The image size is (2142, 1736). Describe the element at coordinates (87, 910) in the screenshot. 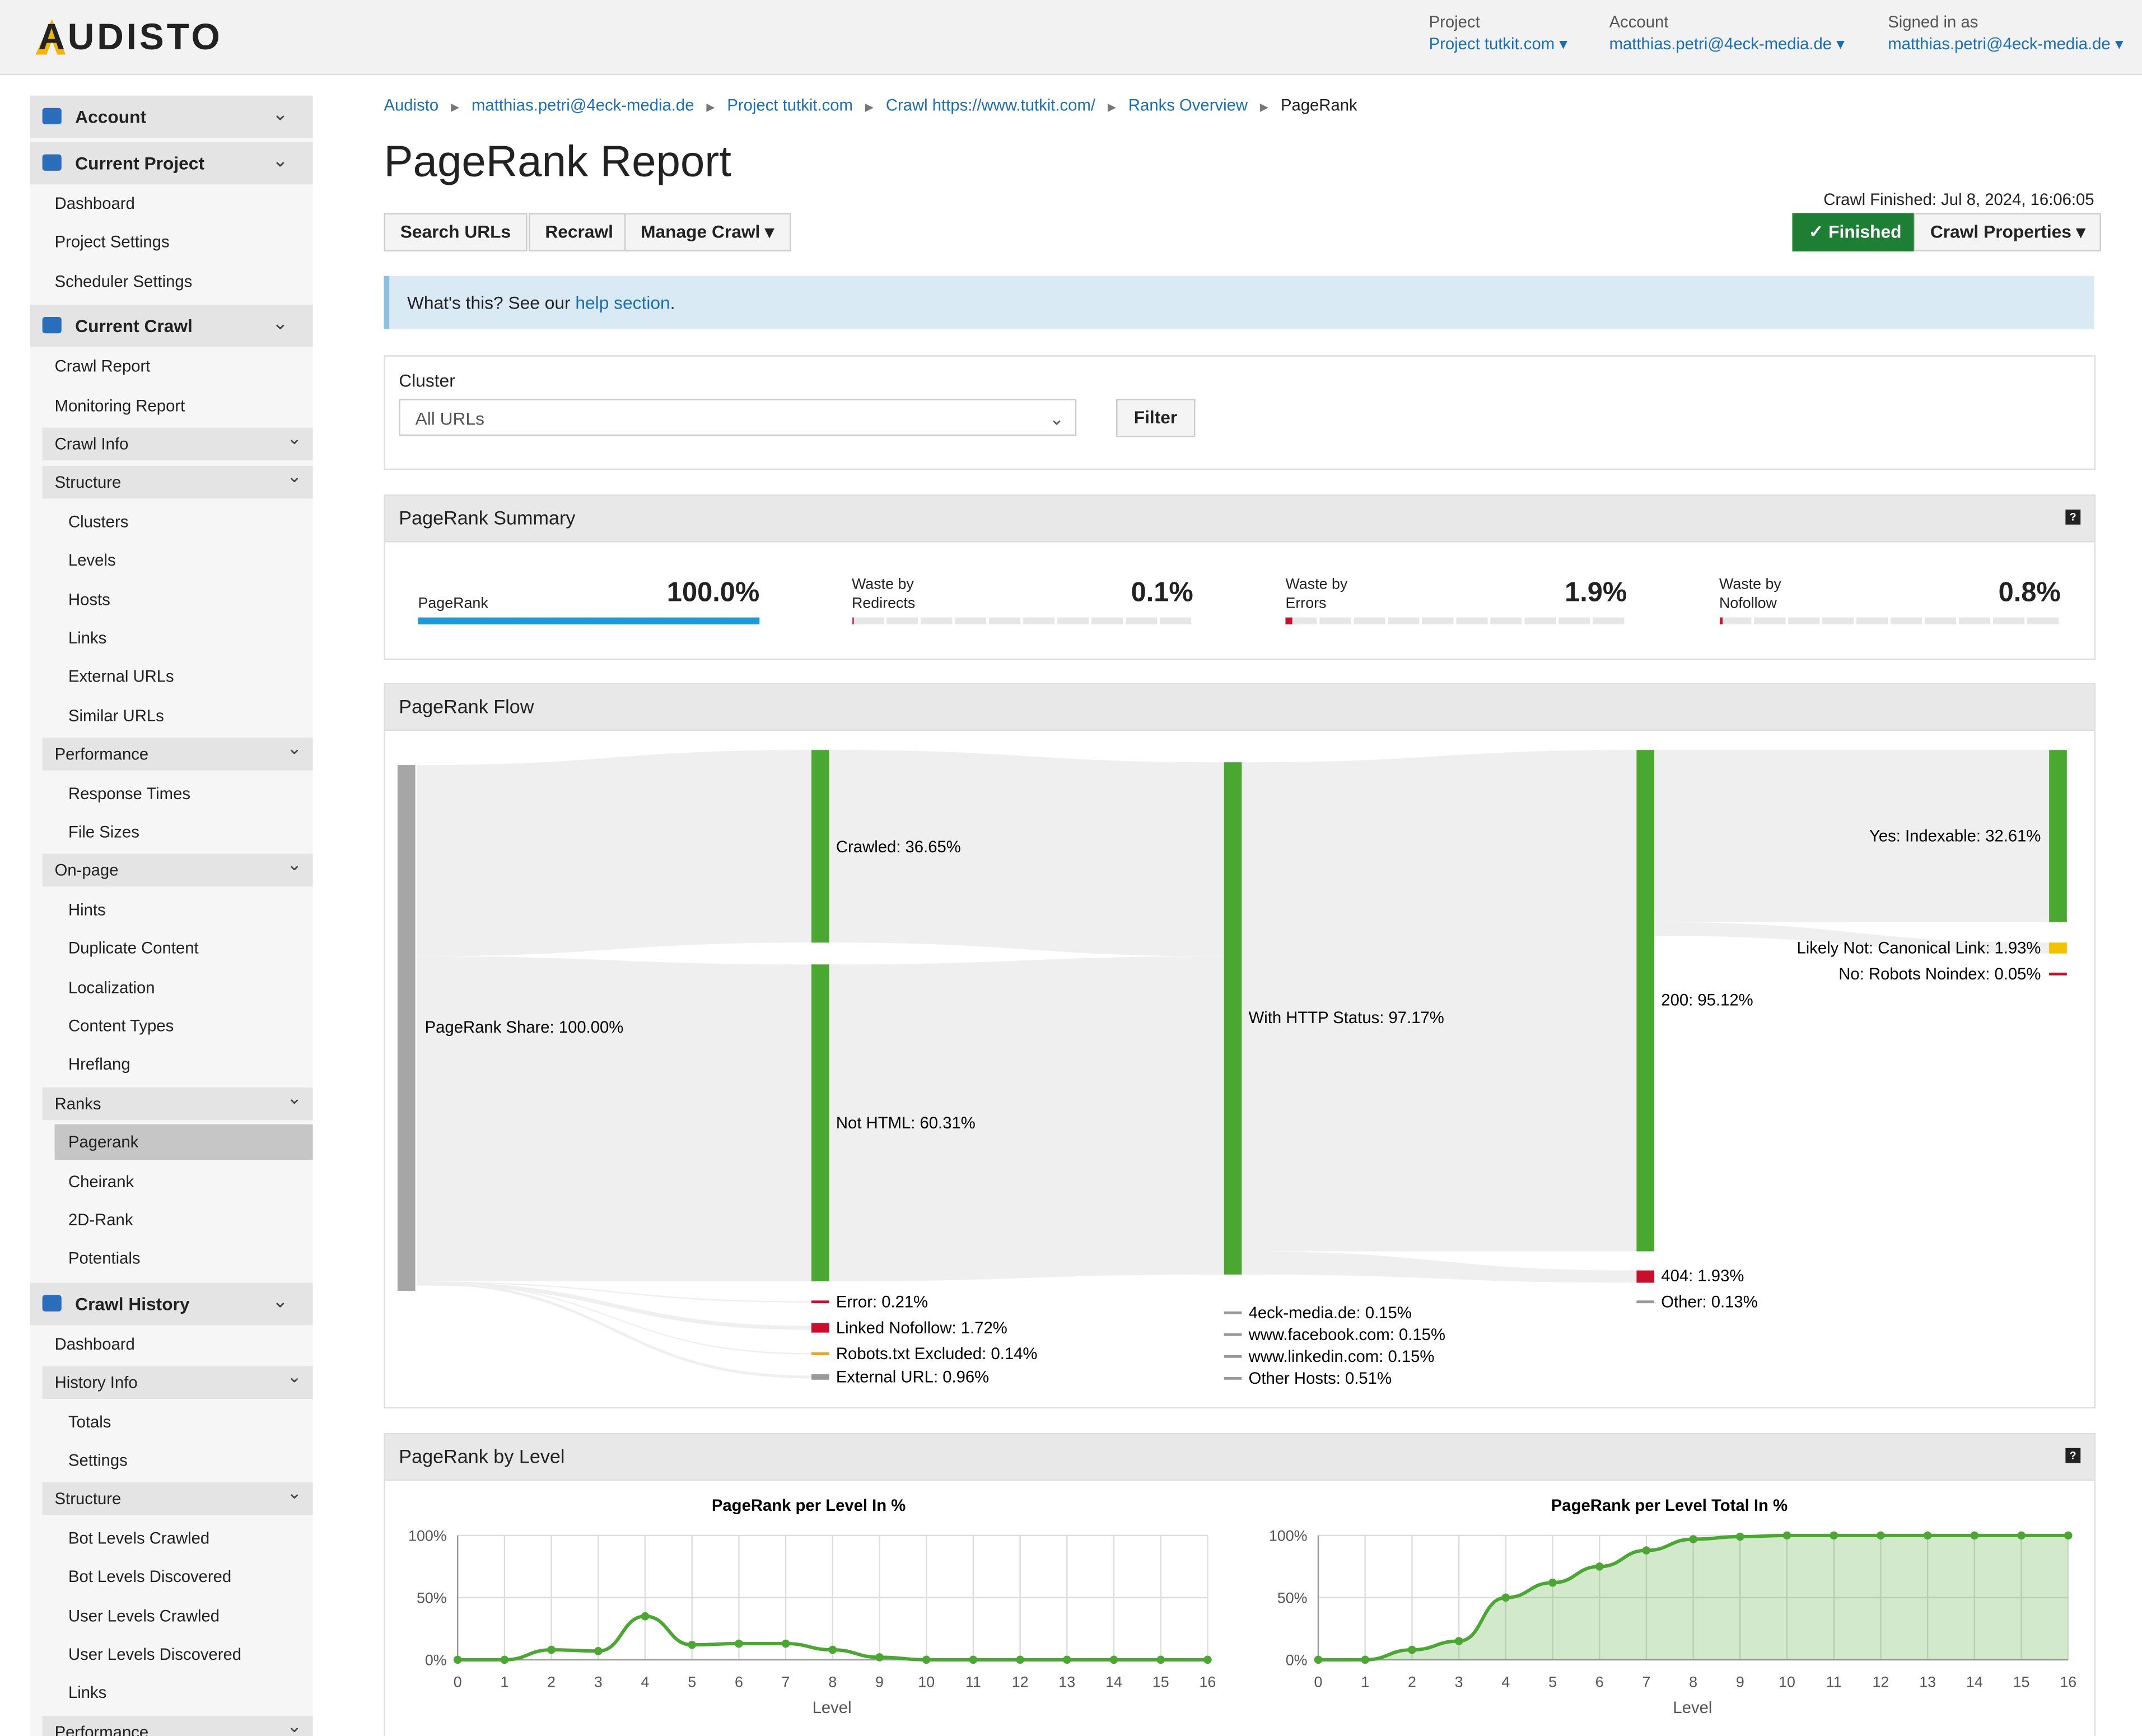

I see `nav-item: Hints` at that location.